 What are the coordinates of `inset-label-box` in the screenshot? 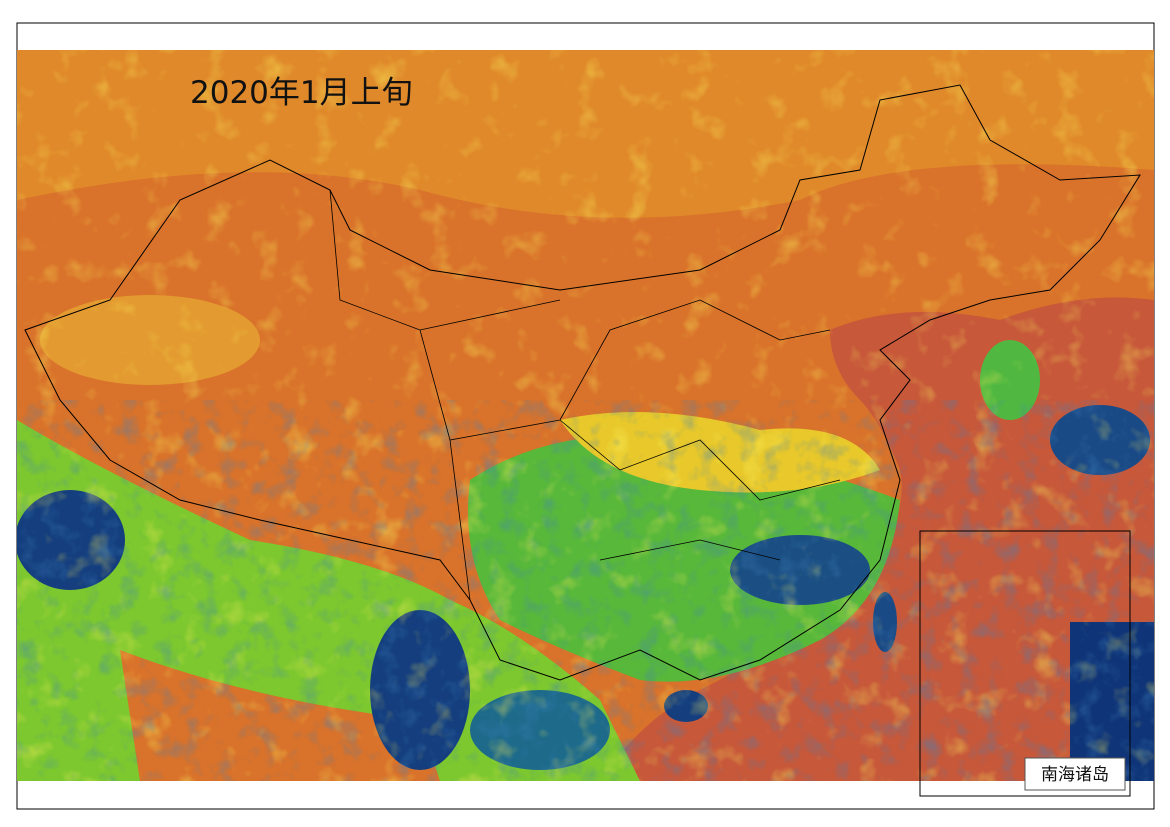 It's located at (1075, 774).